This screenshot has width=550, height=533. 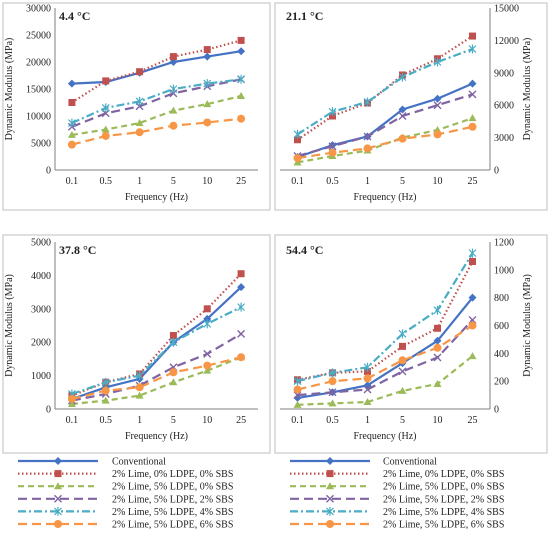 I want to click on y-tick-label: 2000, so click(x=41, y=343).